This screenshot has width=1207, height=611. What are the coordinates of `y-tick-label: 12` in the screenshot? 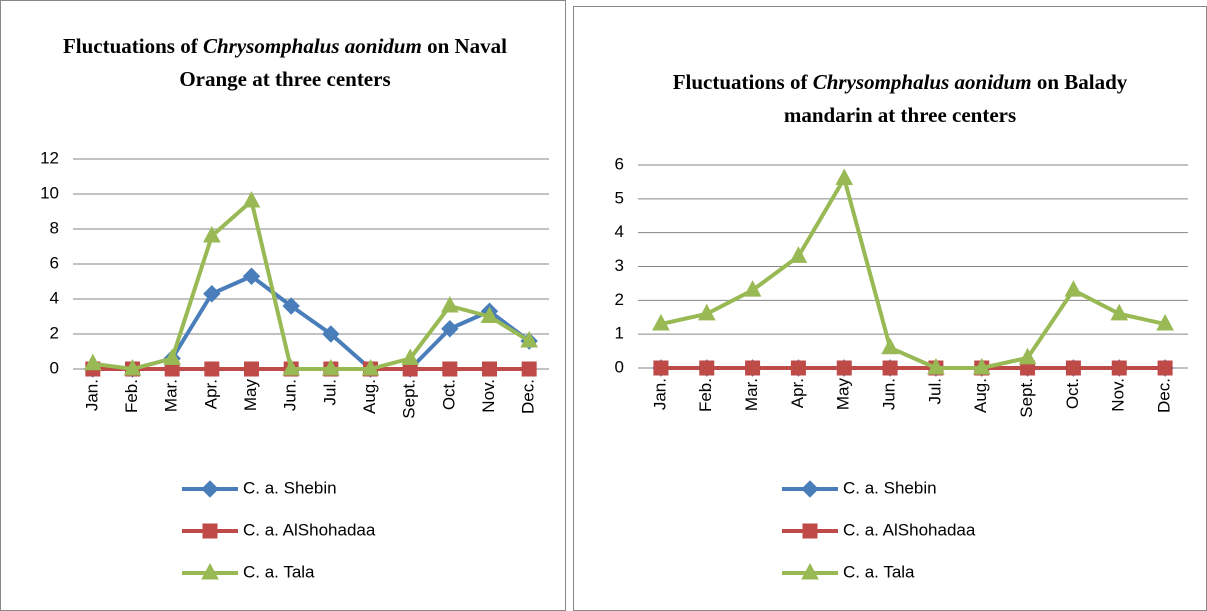 It's located at (49, 157).